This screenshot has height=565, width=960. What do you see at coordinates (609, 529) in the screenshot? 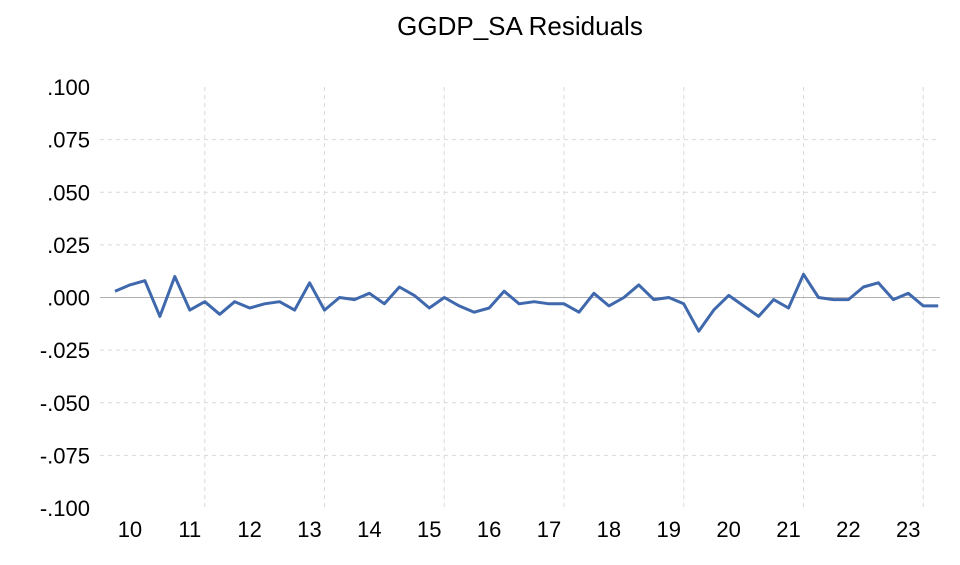
I see `x-tick-label: 18` at bounding box center [609, 529].